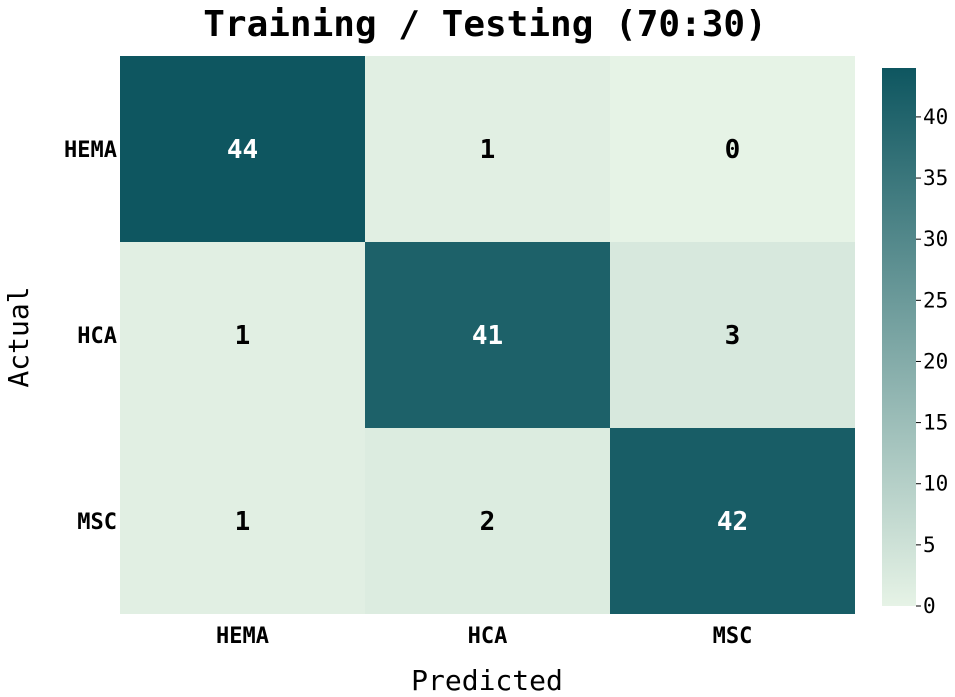  What do you see at coordinates (935, 361) in the screenshot?
I see `colorbar-tick-label: 20` at bounding box center [935, 361].